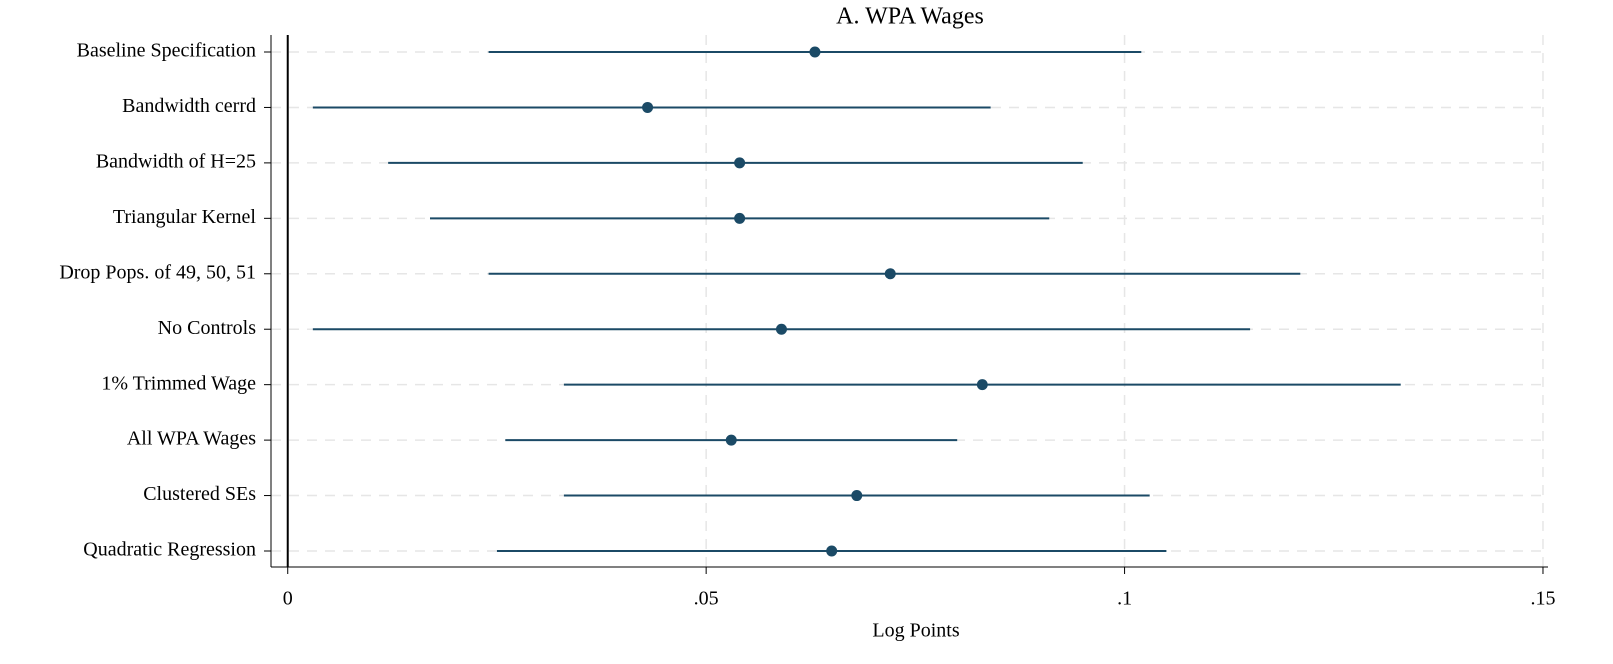  I want to click on y-tick-label: Quadratic Regression, so click(169, 550).